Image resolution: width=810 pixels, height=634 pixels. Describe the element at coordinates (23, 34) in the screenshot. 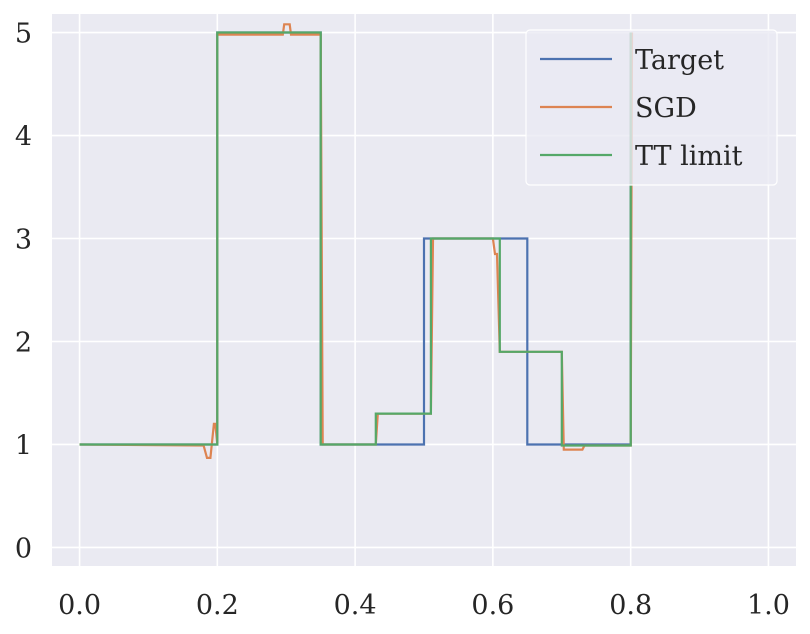

I see `y-tick-label: 5` at that location.